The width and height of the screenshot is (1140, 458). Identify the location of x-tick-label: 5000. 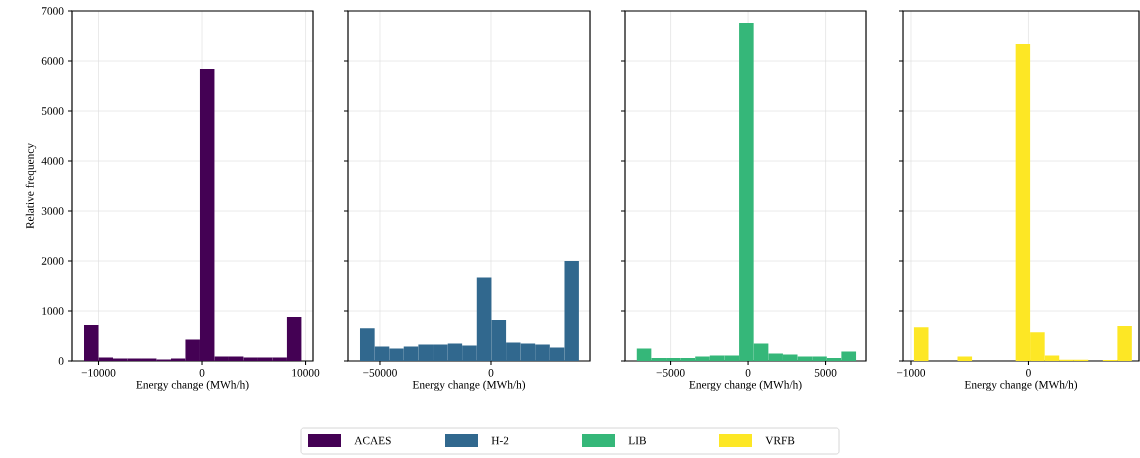
(825, 373).